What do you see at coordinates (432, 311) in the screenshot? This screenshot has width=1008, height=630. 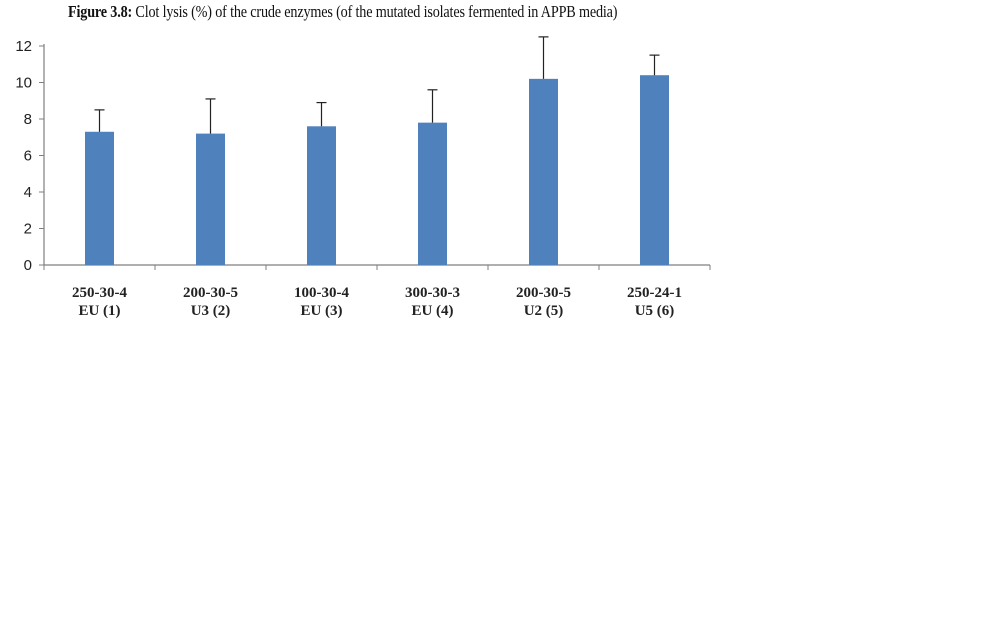 I see `category-label: EU (4)` at bounding box center [432, 311].